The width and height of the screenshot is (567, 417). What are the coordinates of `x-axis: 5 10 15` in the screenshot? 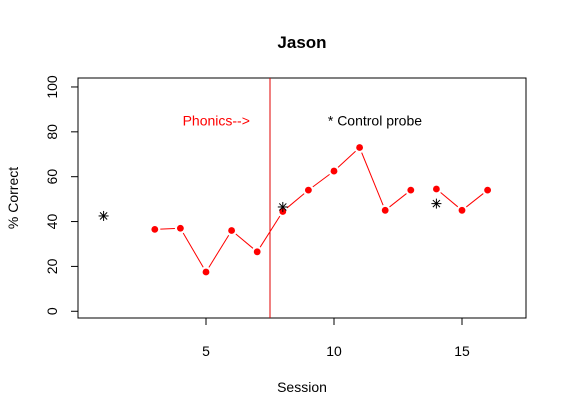 It's located at (336, 338).